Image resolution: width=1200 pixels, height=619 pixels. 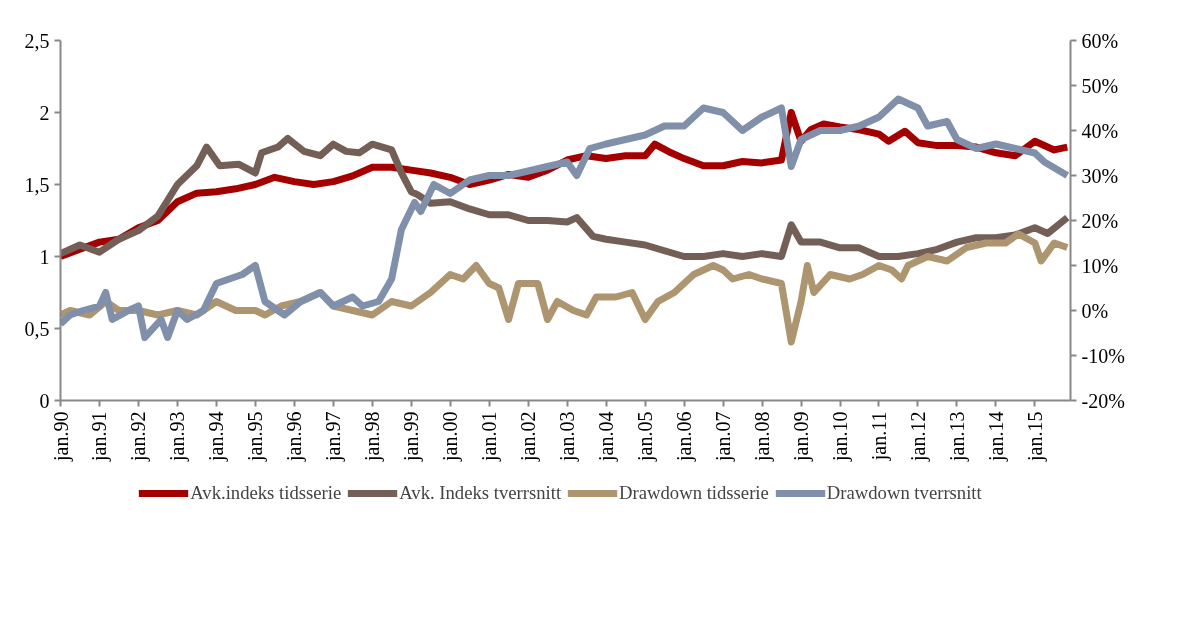 What do you see at coordinates (44, 112) in the screenshot?
I see `y-tick-label: 2` at bounding box center [44, 112].